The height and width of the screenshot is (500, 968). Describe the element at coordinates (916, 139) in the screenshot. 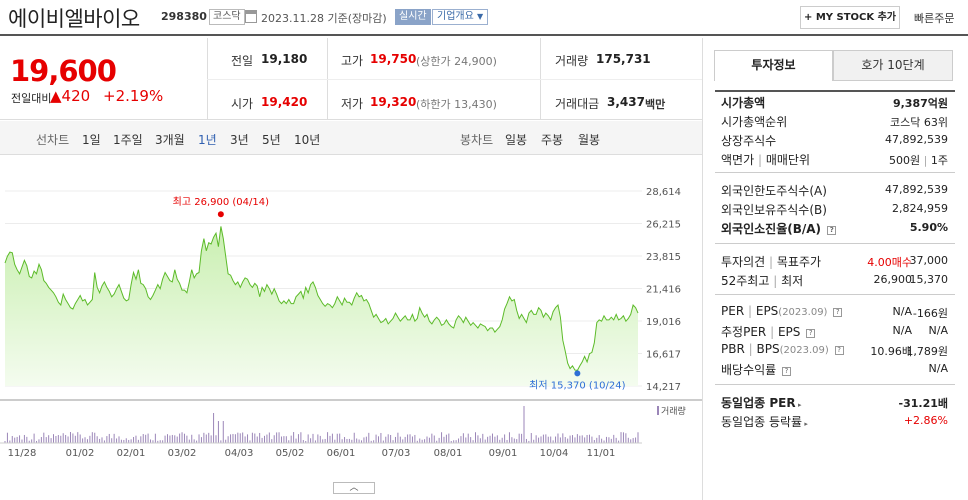

I see `shares-value: 47,892,539` at that location.